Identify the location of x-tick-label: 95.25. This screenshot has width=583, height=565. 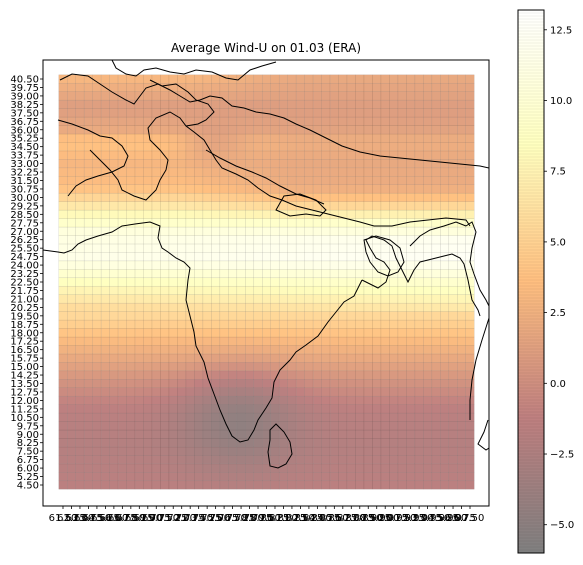
(444, 518).